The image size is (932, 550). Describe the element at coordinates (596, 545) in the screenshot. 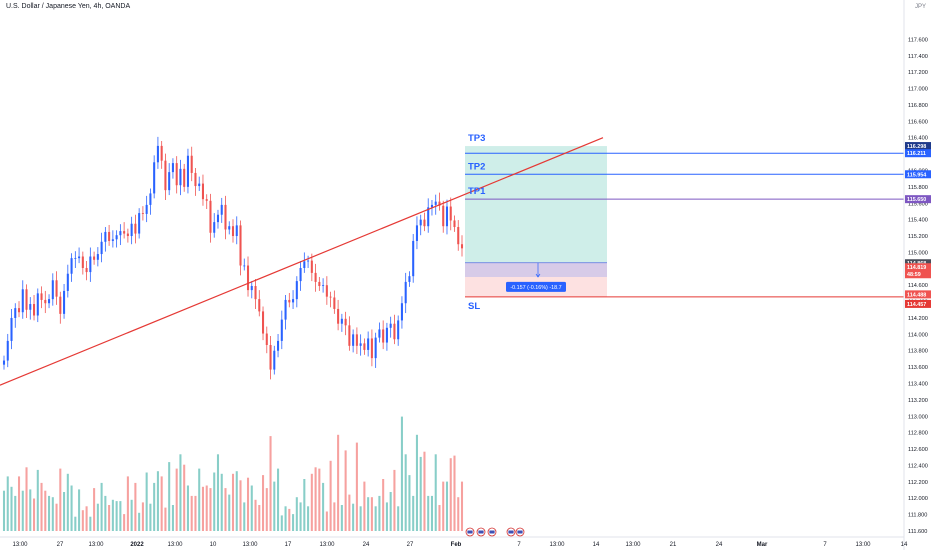

I see `time-tick-label: 14` at that location.